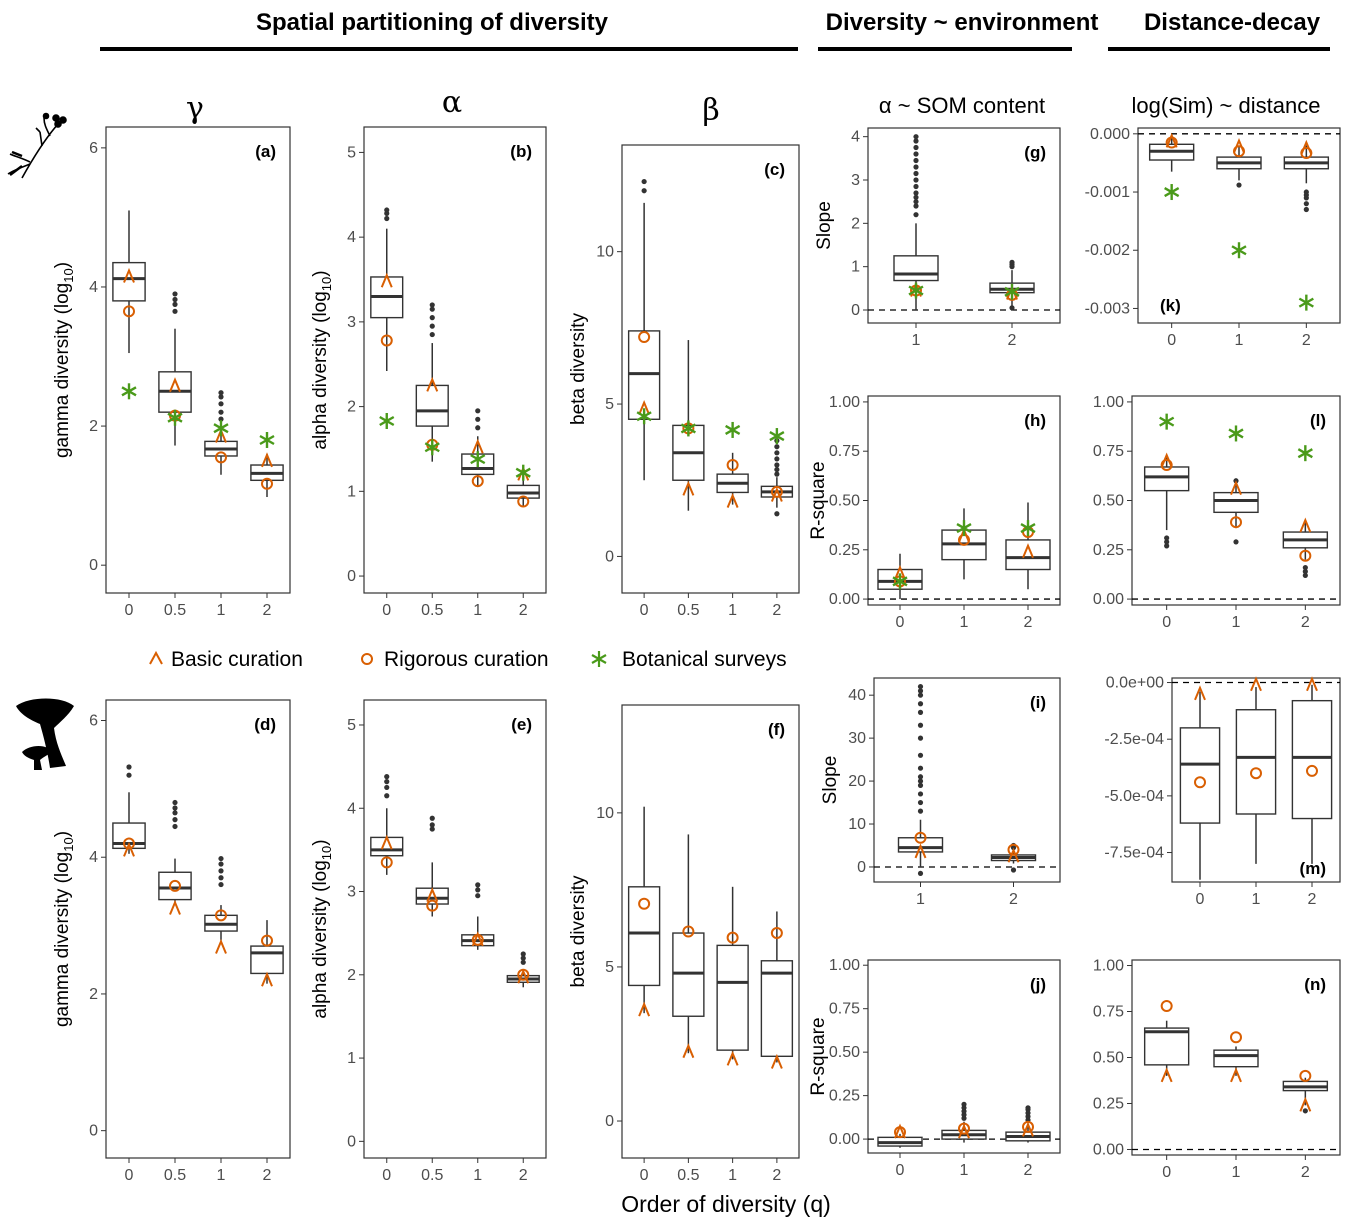  Describe the element at coordinates (432, 610) in the screenshot. I see `x-tick-label: 0.5` at that location.